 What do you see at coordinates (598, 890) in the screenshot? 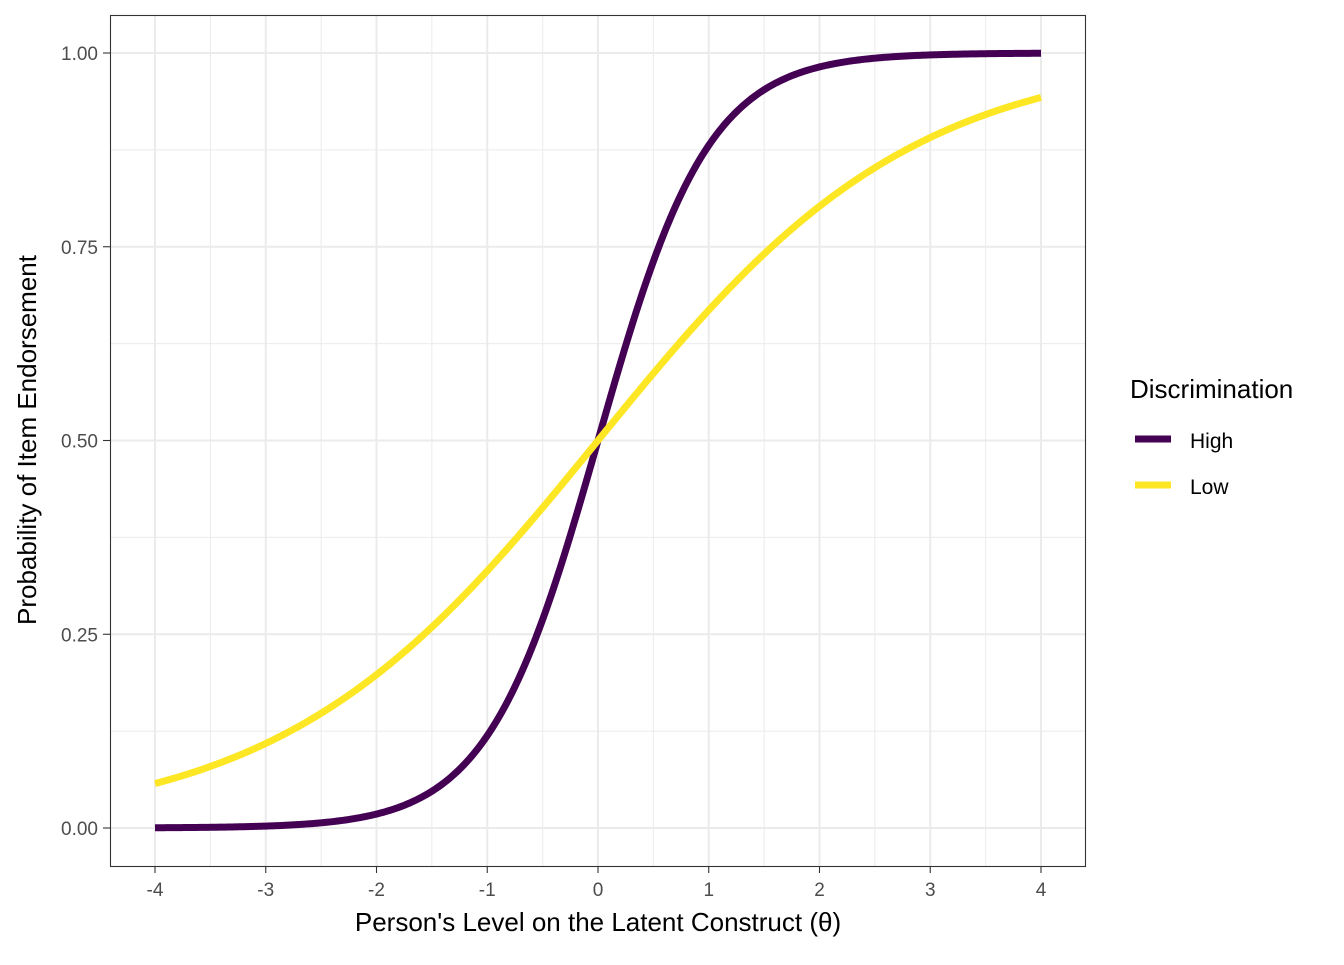
I see `x-tick-label: 0` at bounding box center [598, 890].